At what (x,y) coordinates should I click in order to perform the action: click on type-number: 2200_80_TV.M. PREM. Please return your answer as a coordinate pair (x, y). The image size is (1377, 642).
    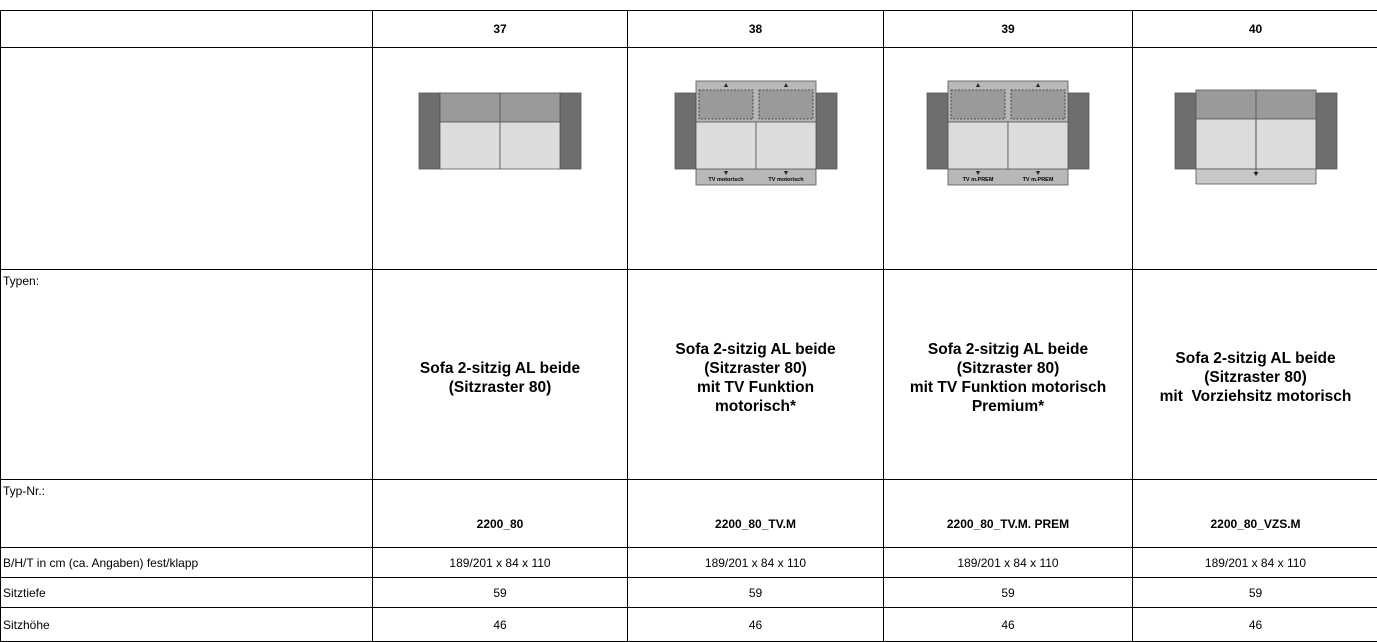
    Looking at the image, I should click on (1008, 514).